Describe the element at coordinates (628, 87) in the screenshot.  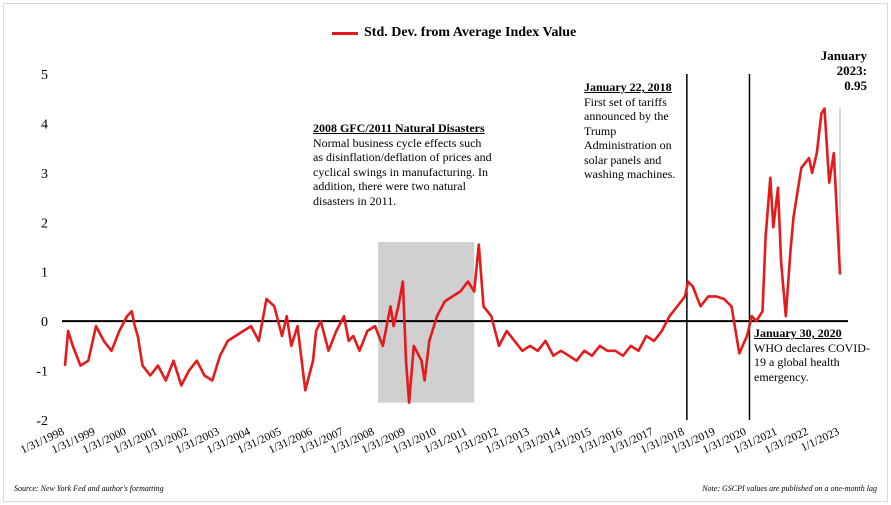
I see `annotation-tariff-heading: January 22, 2018` at that location.